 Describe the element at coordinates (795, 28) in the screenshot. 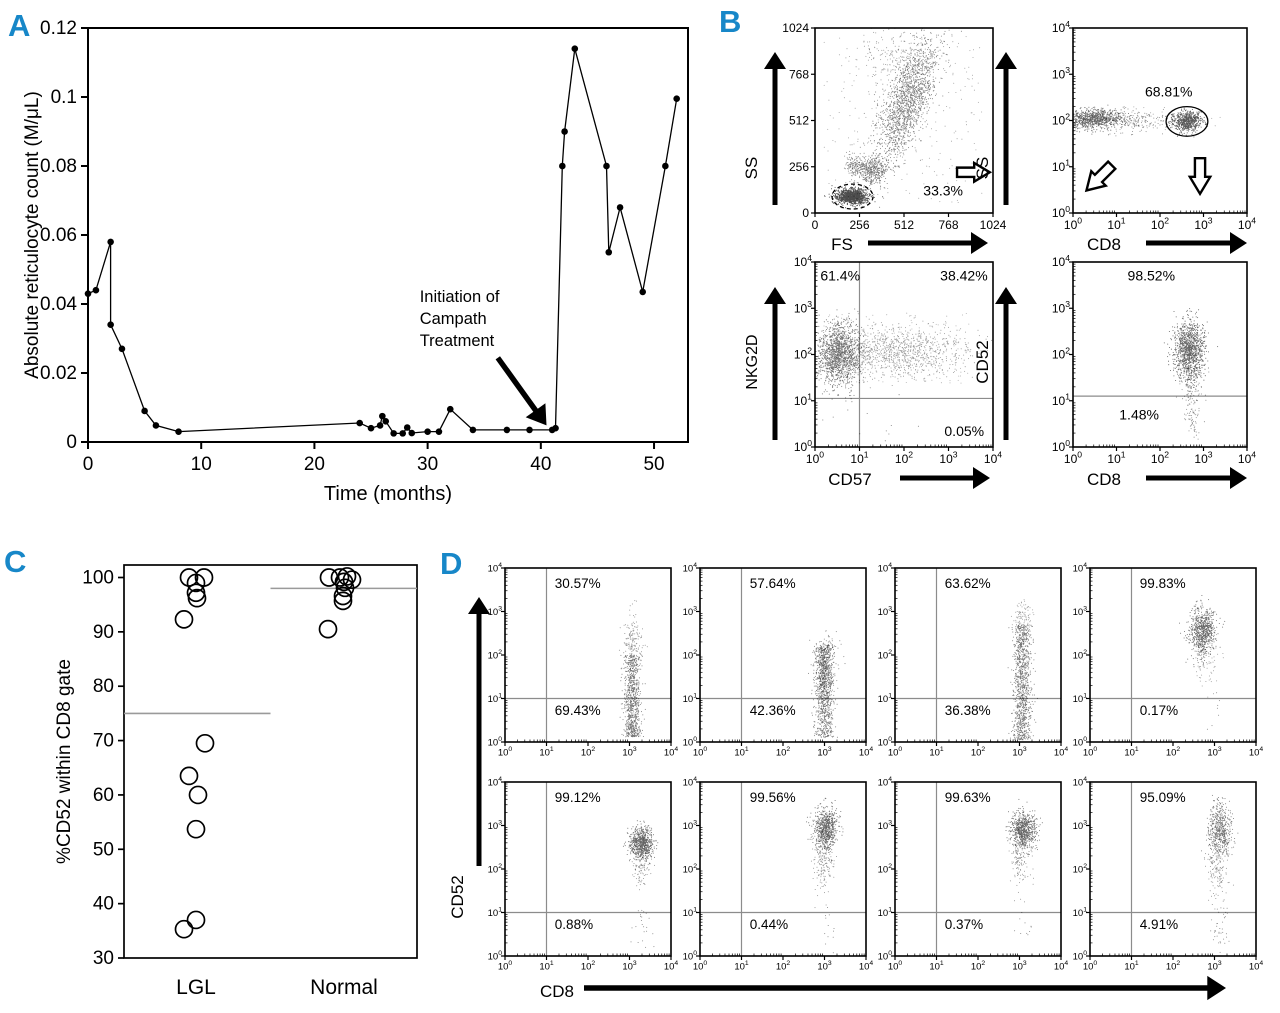

I see `y-tick-label: 1024` at that location.